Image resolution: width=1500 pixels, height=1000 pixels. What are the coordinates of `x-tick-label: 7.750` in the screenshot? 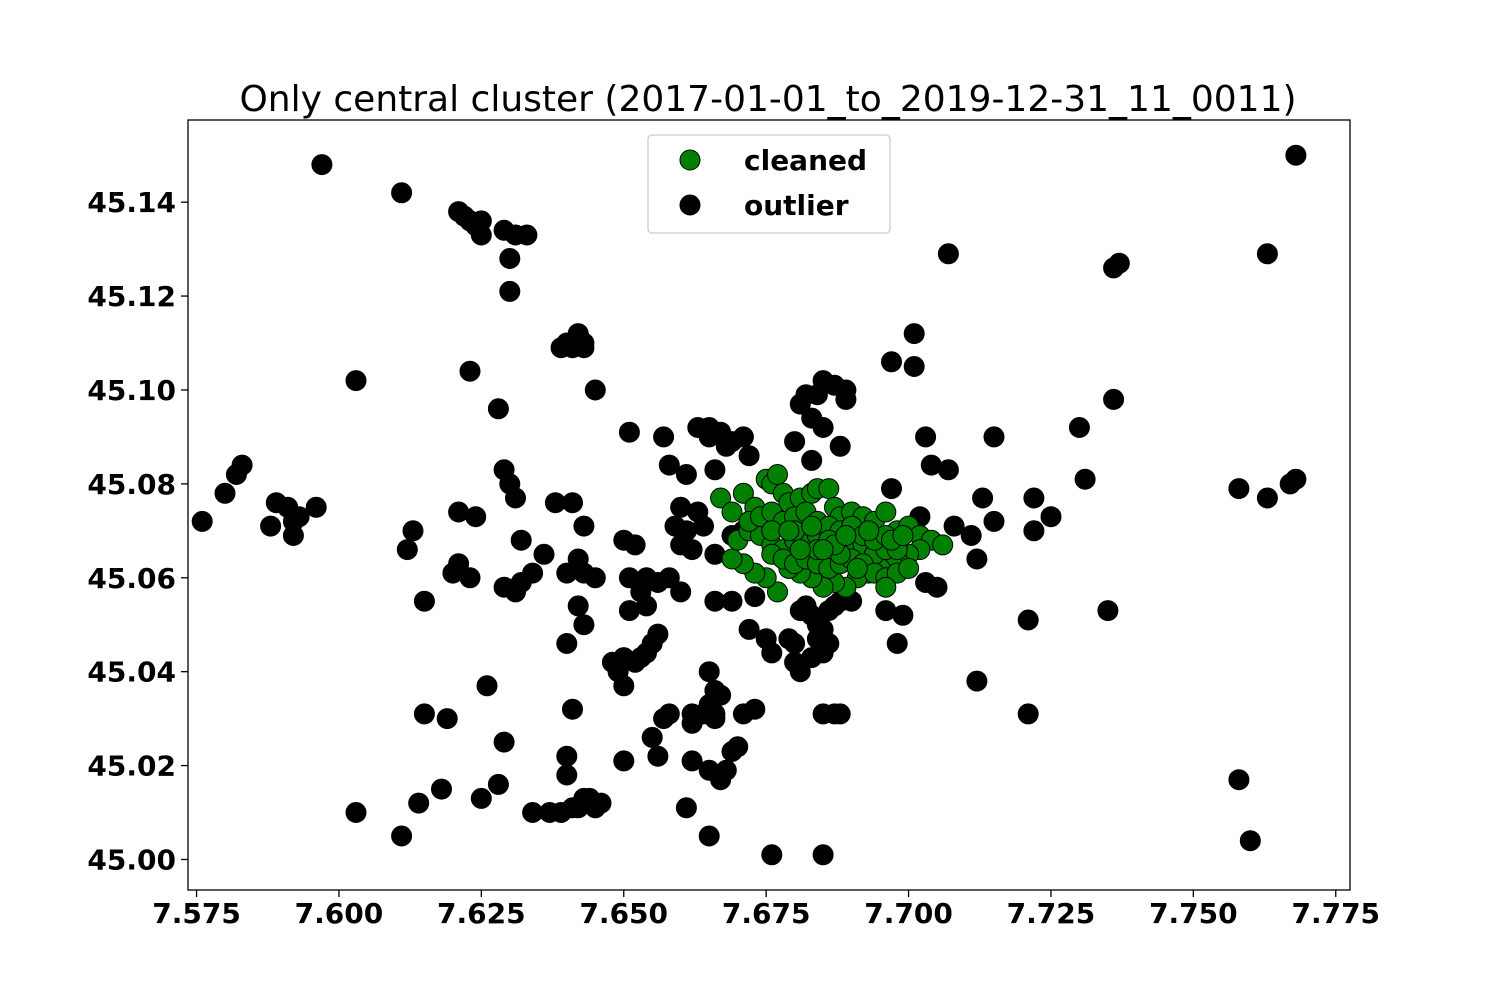 It's located at (1193, 913).